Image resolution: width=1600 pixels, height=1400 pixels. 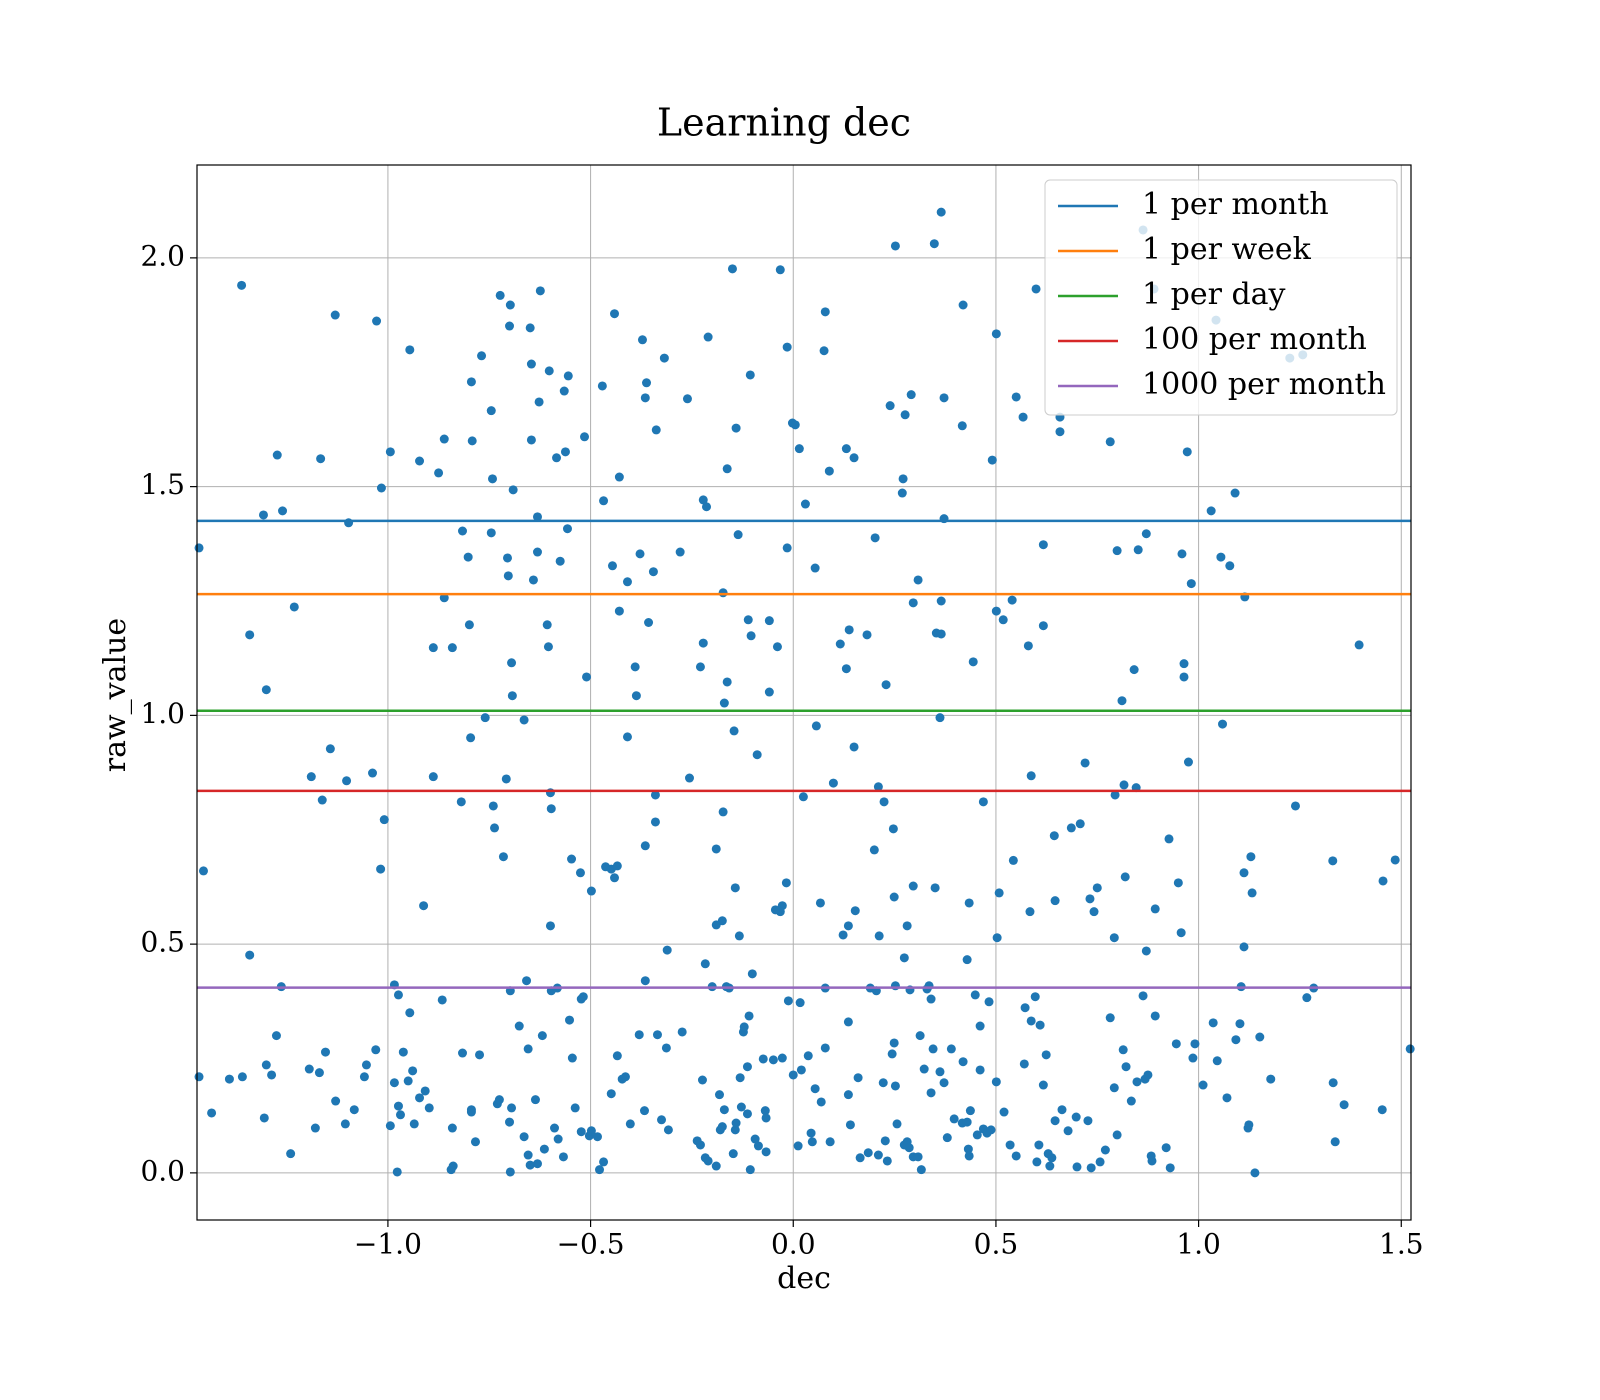 I want to click on legend-label: 1 per day, so click(x=1214, y=294).